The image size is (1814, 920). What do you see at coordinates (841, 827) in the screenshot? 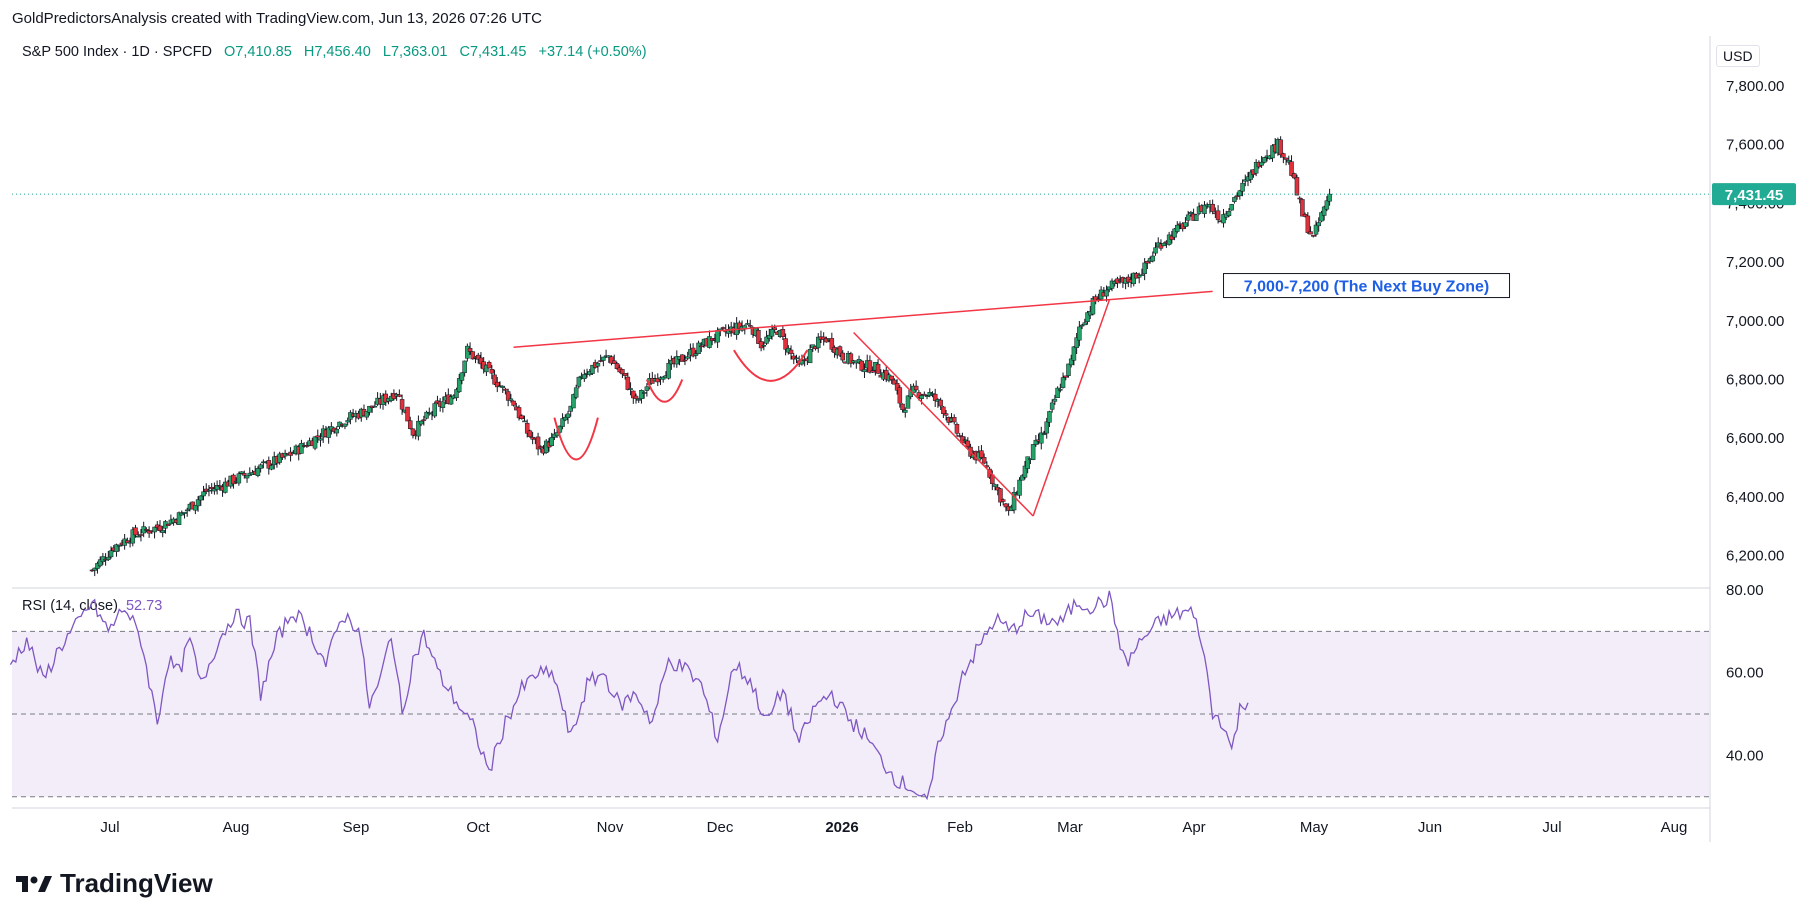
I see `time-tick-label: 2026` at bounding box center [841, 827].